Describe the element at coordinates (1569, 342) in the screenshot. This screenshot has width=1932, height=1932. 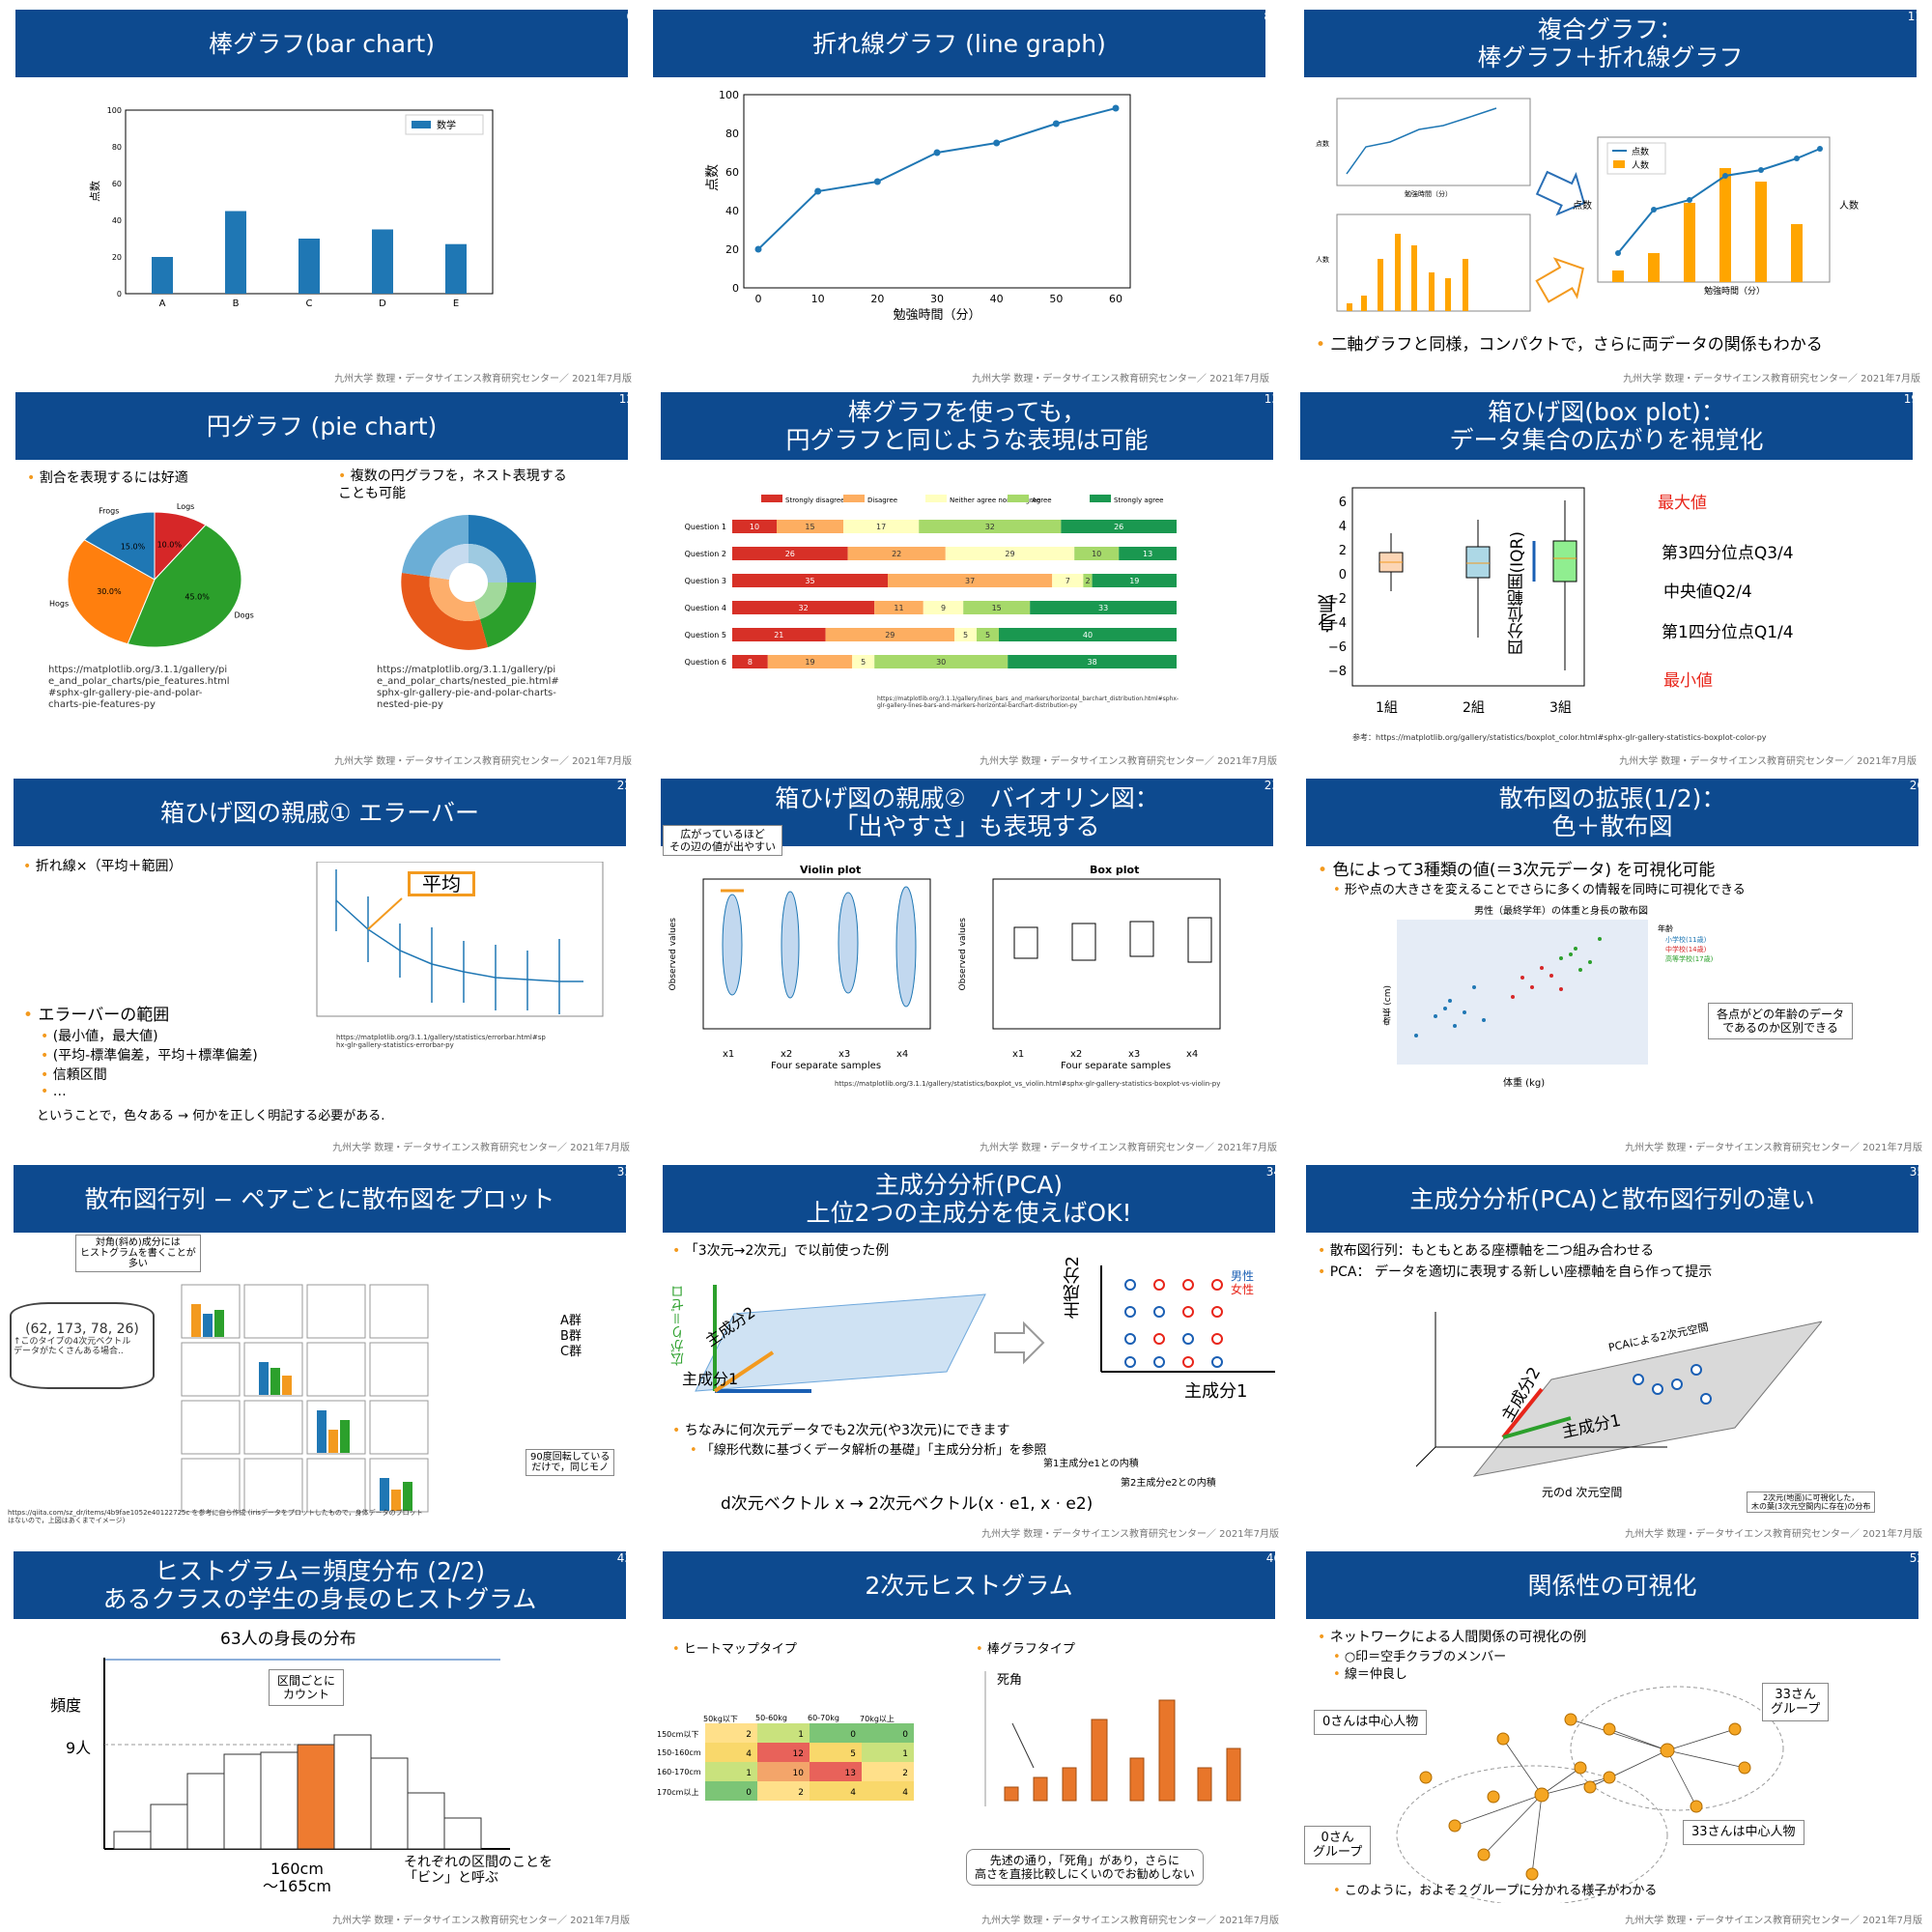
I see `bullet: 二軸グラフと同様，コンパクトで，さらに両データの関係もわかる` at that location.